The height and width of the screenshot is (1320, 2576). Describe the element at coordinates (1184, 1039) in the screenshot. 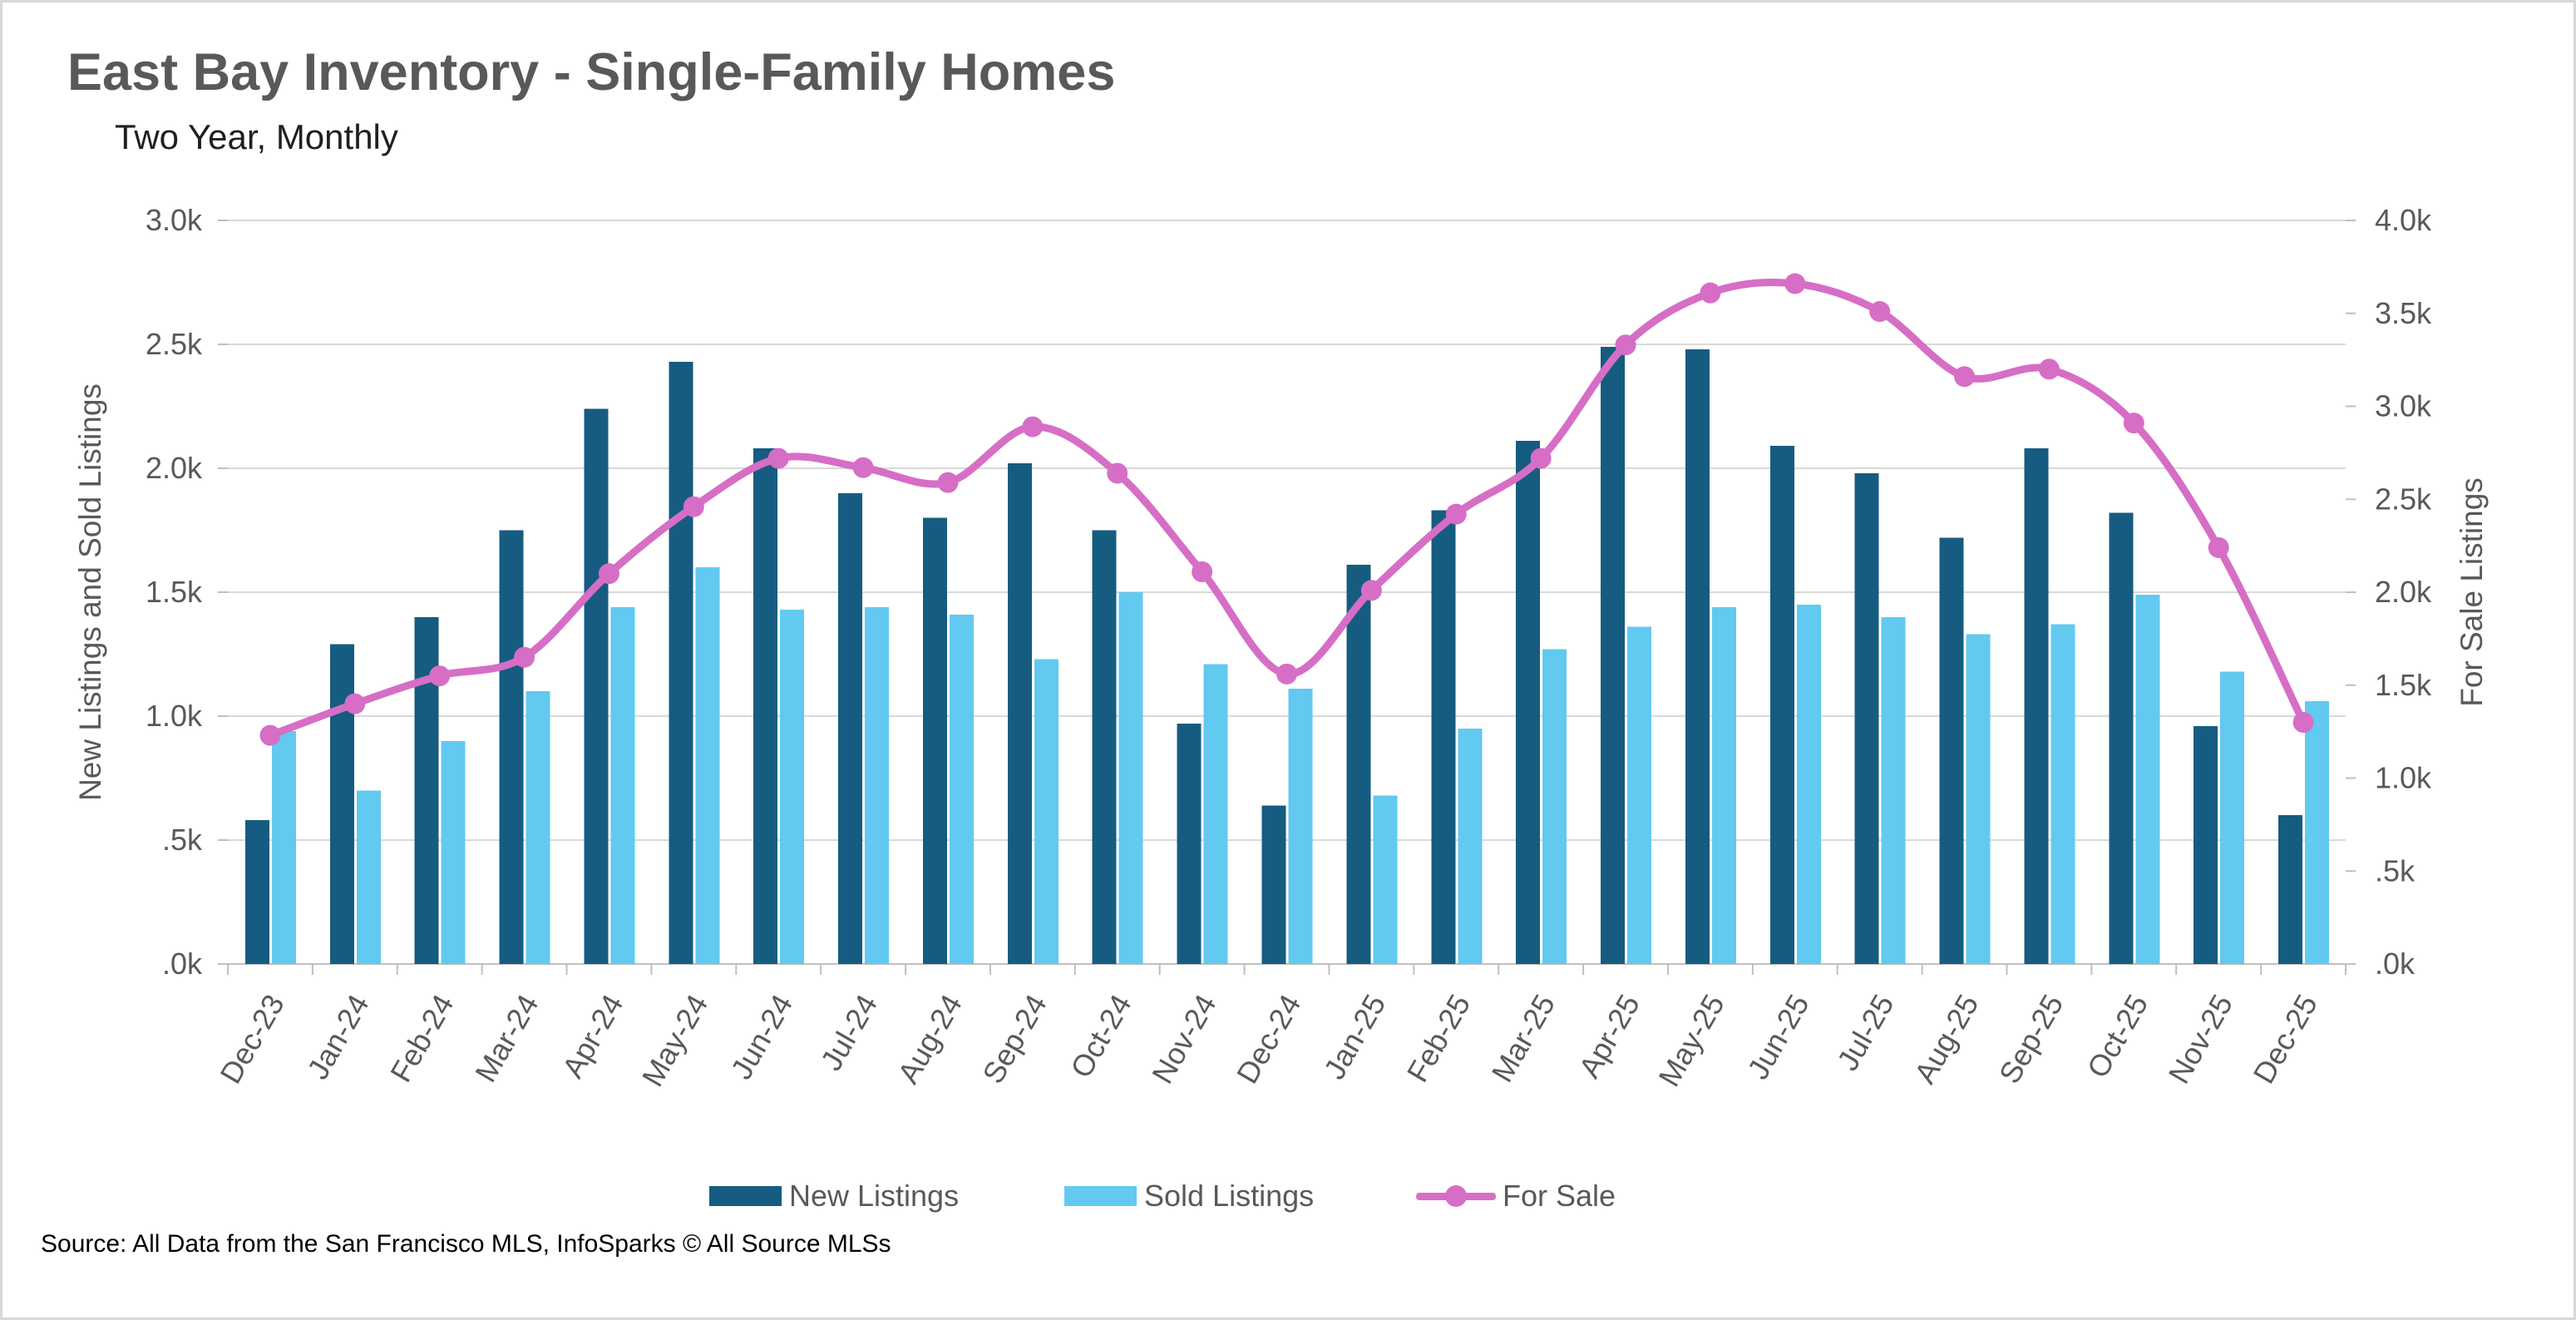

I see `x-axis-tick-label: Nov-24` at that location.